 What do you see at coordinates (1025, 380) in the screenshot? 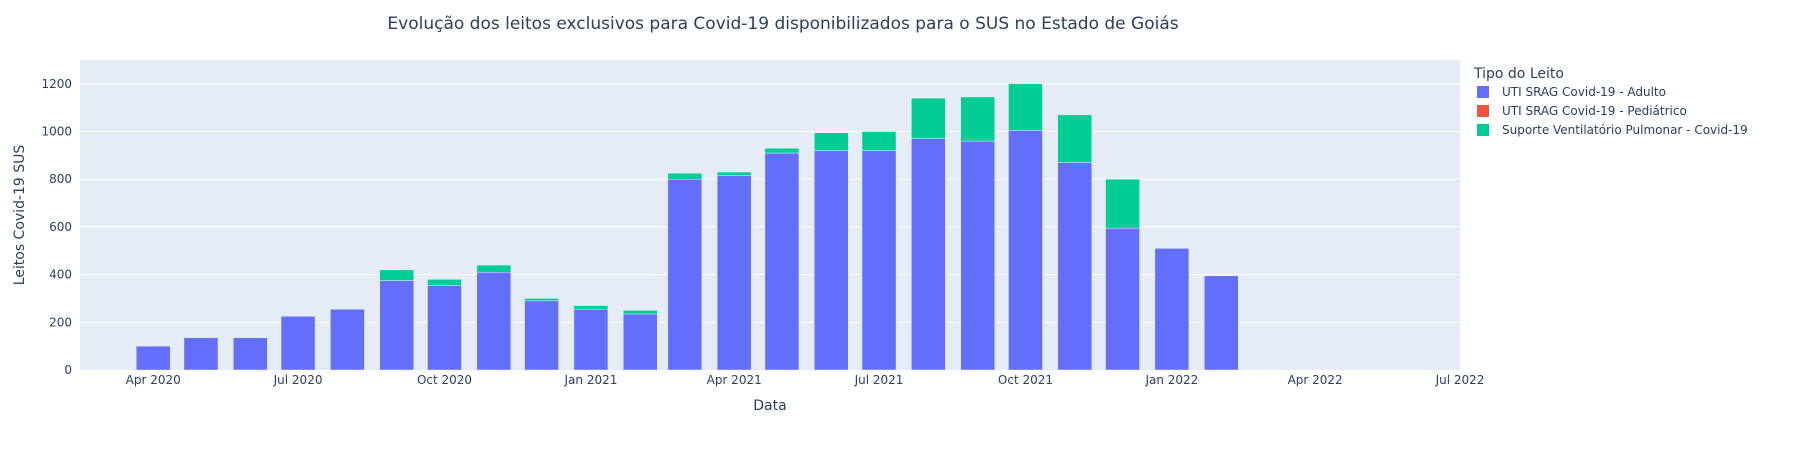
I see `x-tick-label: Oct 2021` at bounding box center [1025, 380].